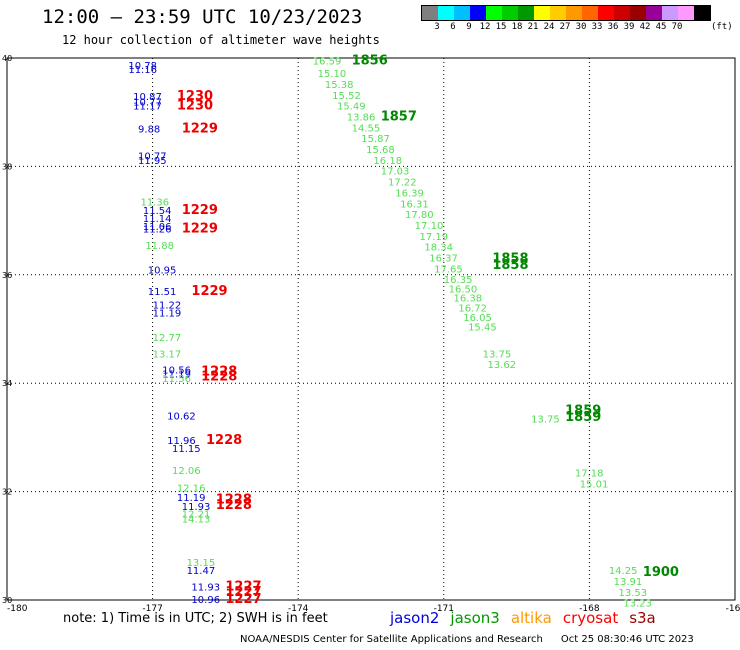 This screenshot has width=740, height=650. What do you see at coordinates (201, 563) in the screenshot?
I see `wave-height-label: 13.15` at bounding box center [201, 563].